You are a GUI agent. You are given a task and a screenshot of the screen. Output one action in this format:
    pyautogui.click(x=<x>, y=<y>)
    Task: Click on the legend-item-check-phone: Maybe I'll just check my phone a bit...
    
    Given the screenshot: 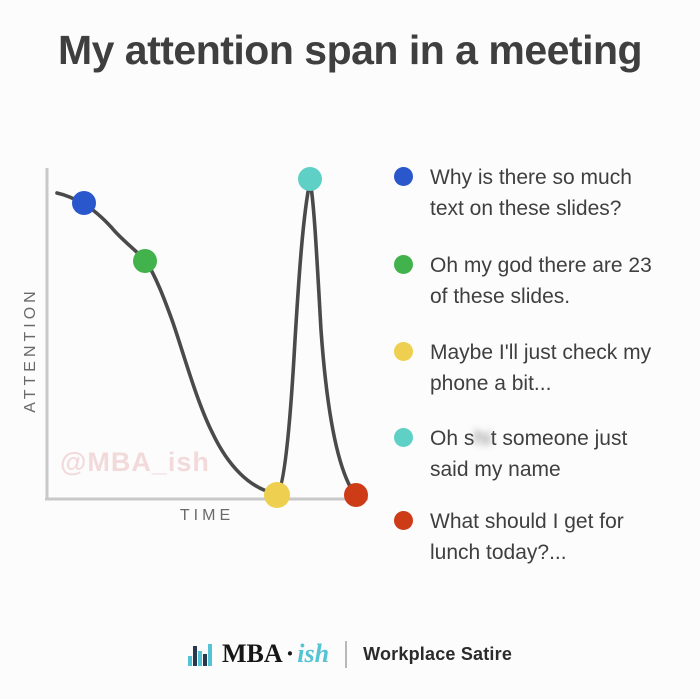 What is the action you would take?
    pyautogui.click(x=539, y=368)
    